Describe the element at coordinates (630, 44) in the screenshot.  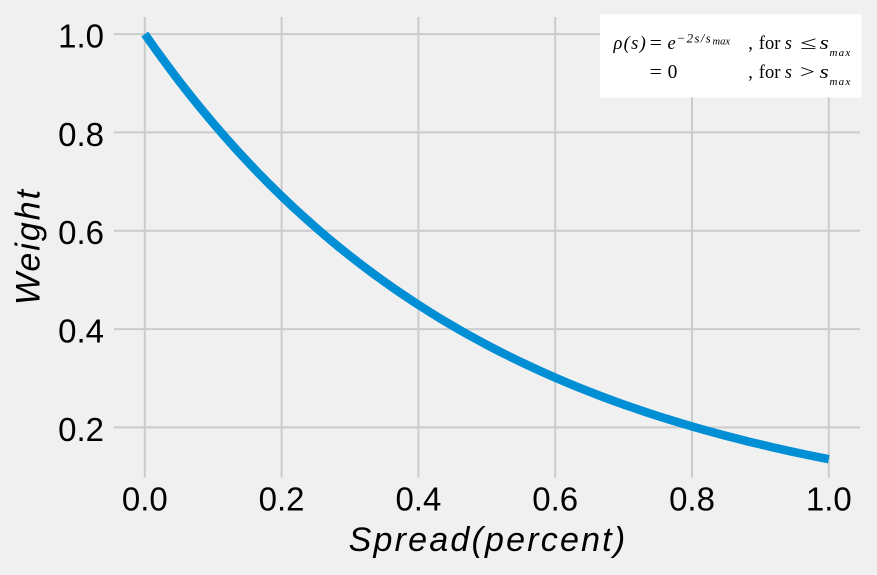
I see `svg-text: ρ(s)` at that location.